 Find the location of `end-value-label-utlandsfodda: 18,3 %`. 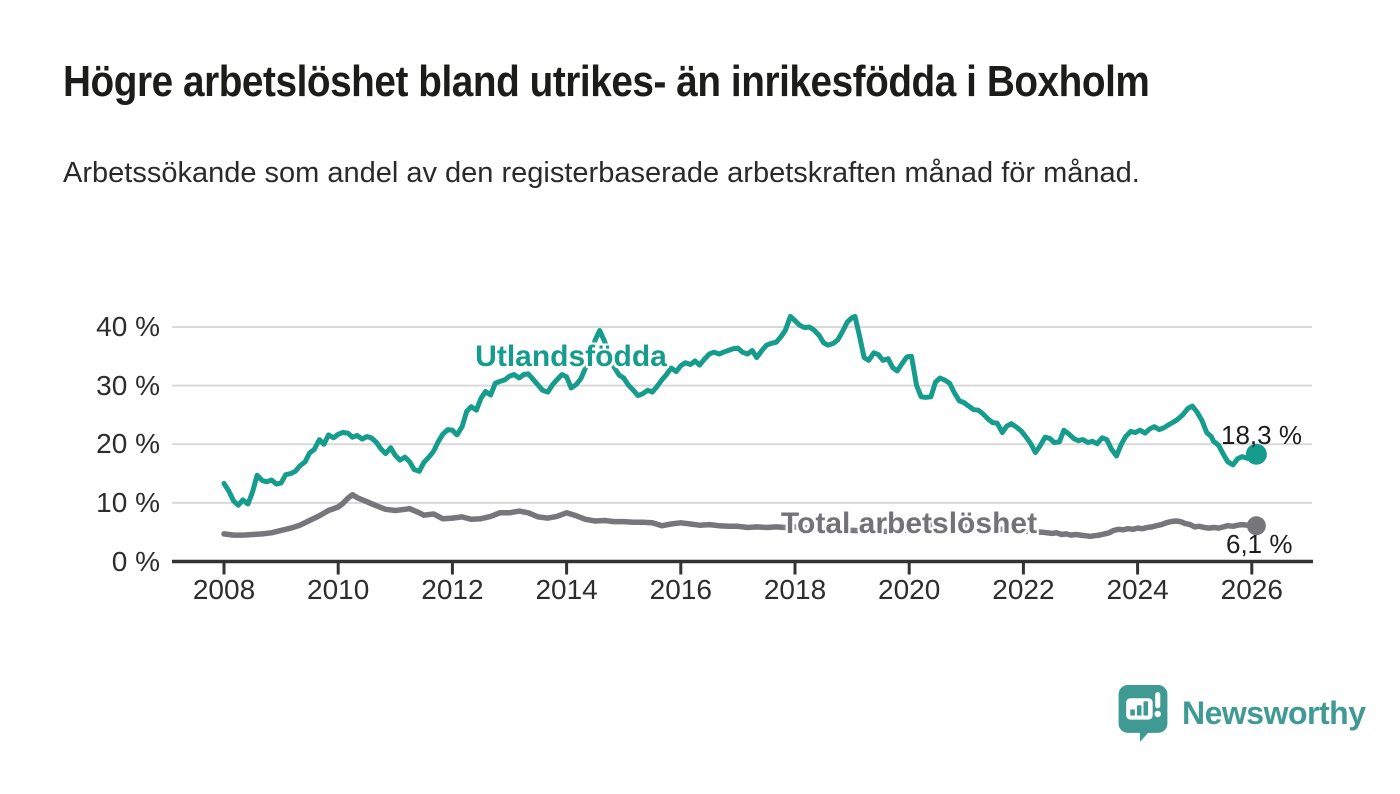

end-value-label-utlandsfodda: 18,3 % is located at coordinates (1261, 435).